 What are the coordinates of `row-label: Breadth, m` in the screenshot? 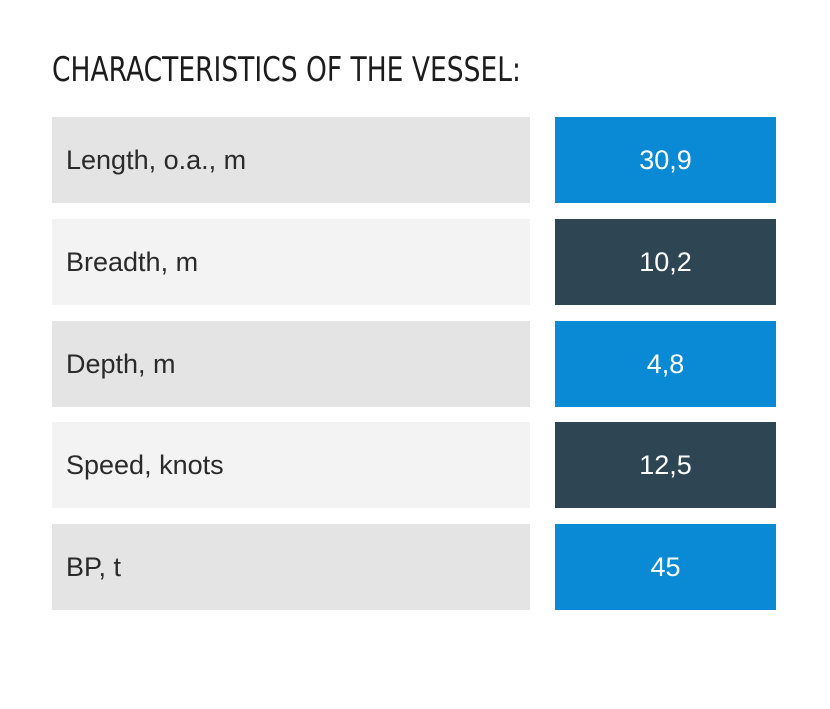 It's located at (291, 262).